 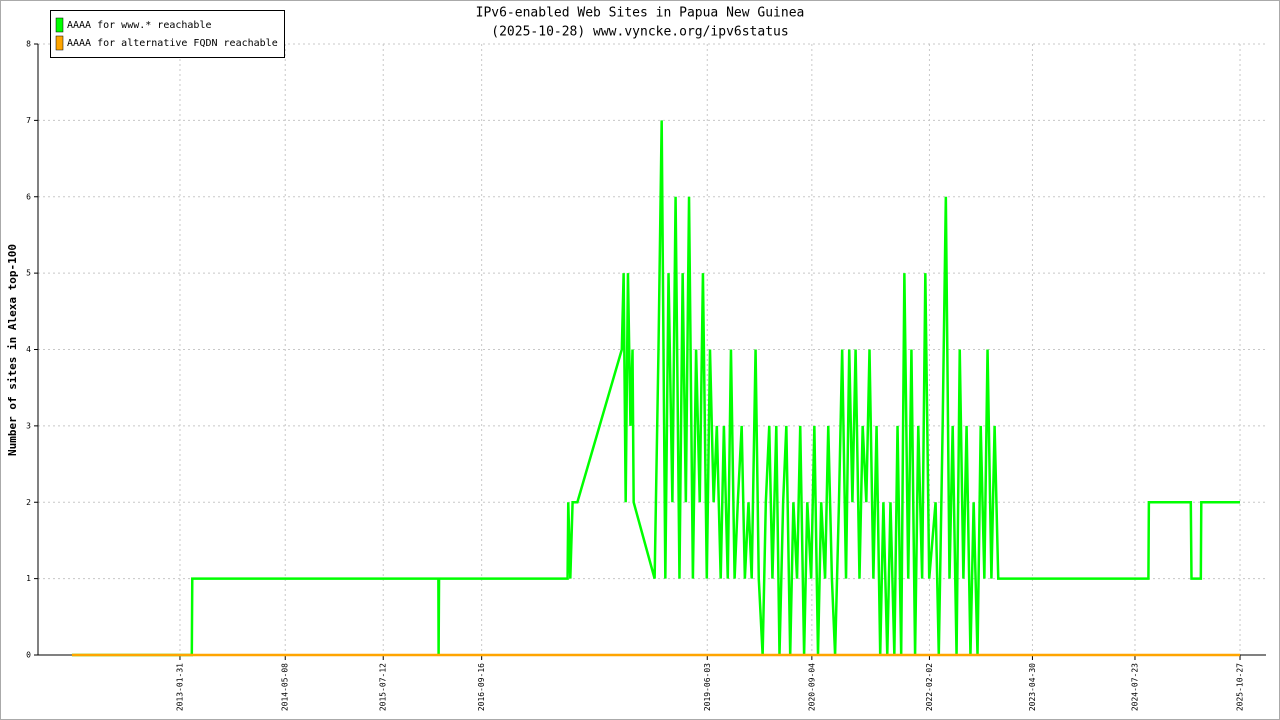 I want to click on y-tick-label: 5, so click(x=28, y=273).